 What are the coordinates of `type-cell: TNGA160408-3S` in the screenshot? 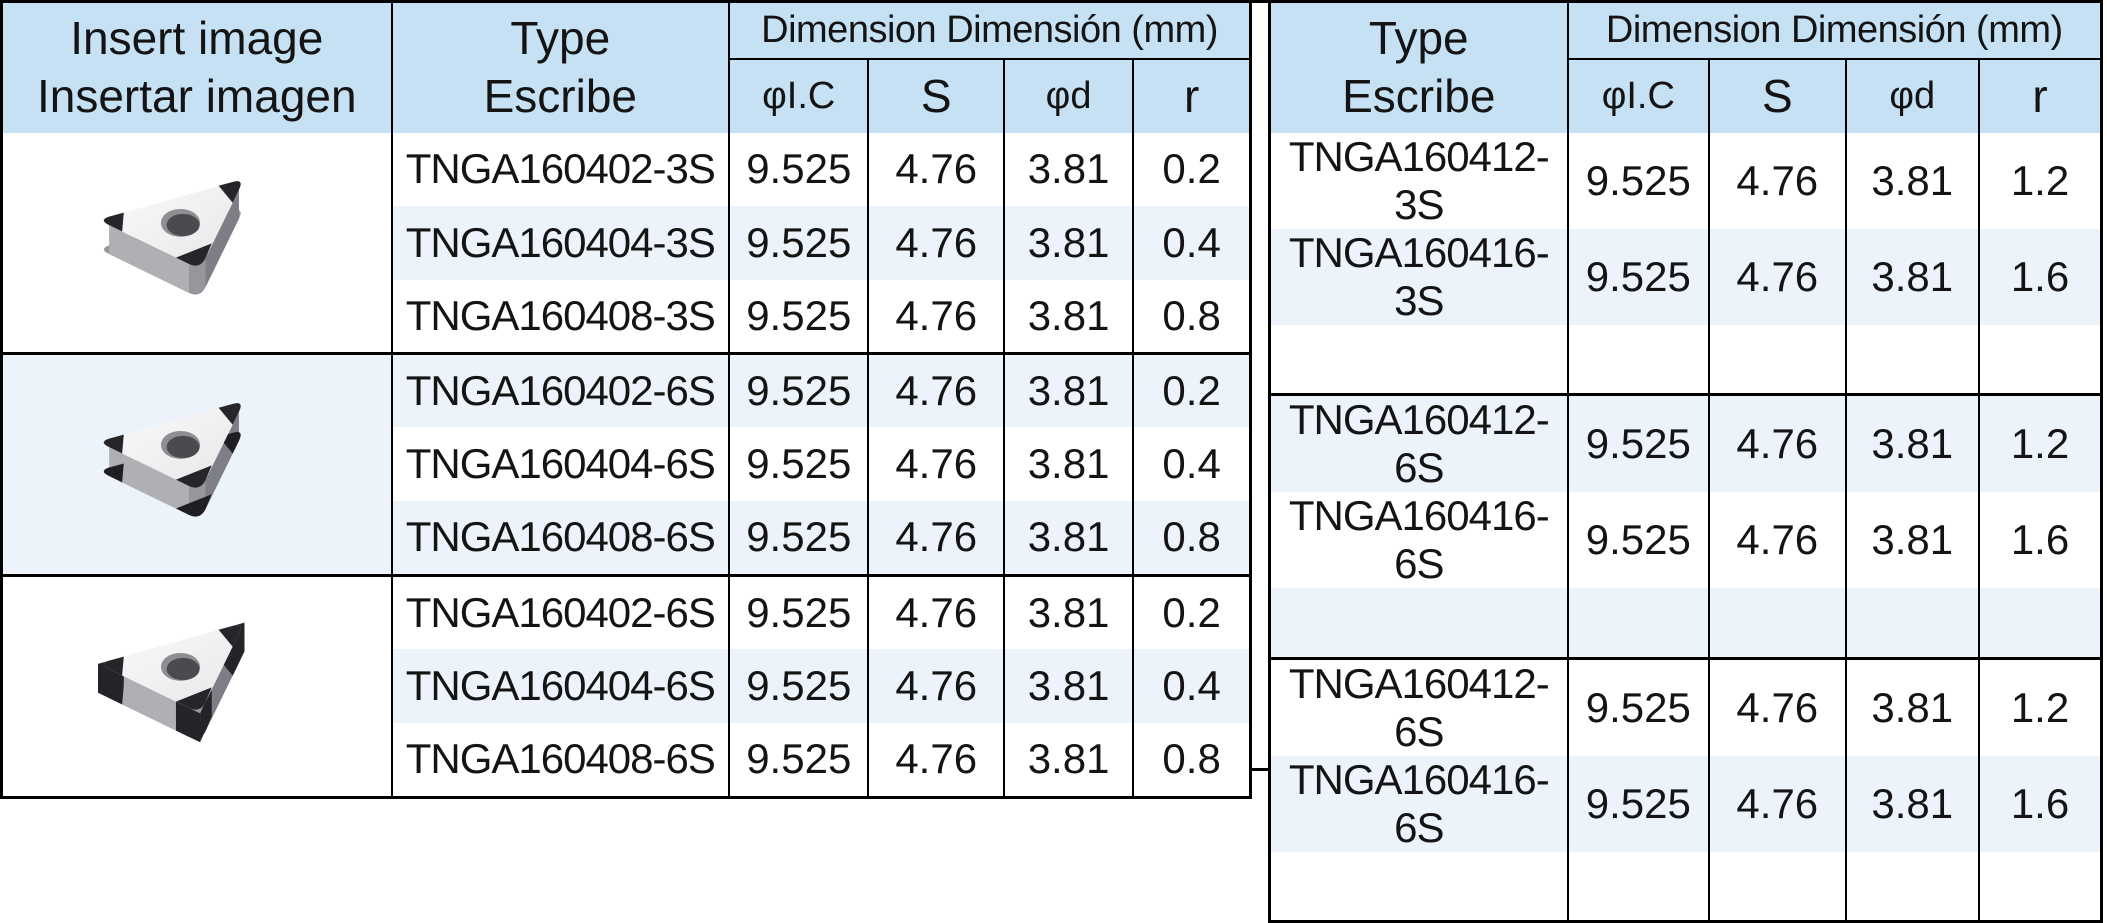 It's located at (560, 316).